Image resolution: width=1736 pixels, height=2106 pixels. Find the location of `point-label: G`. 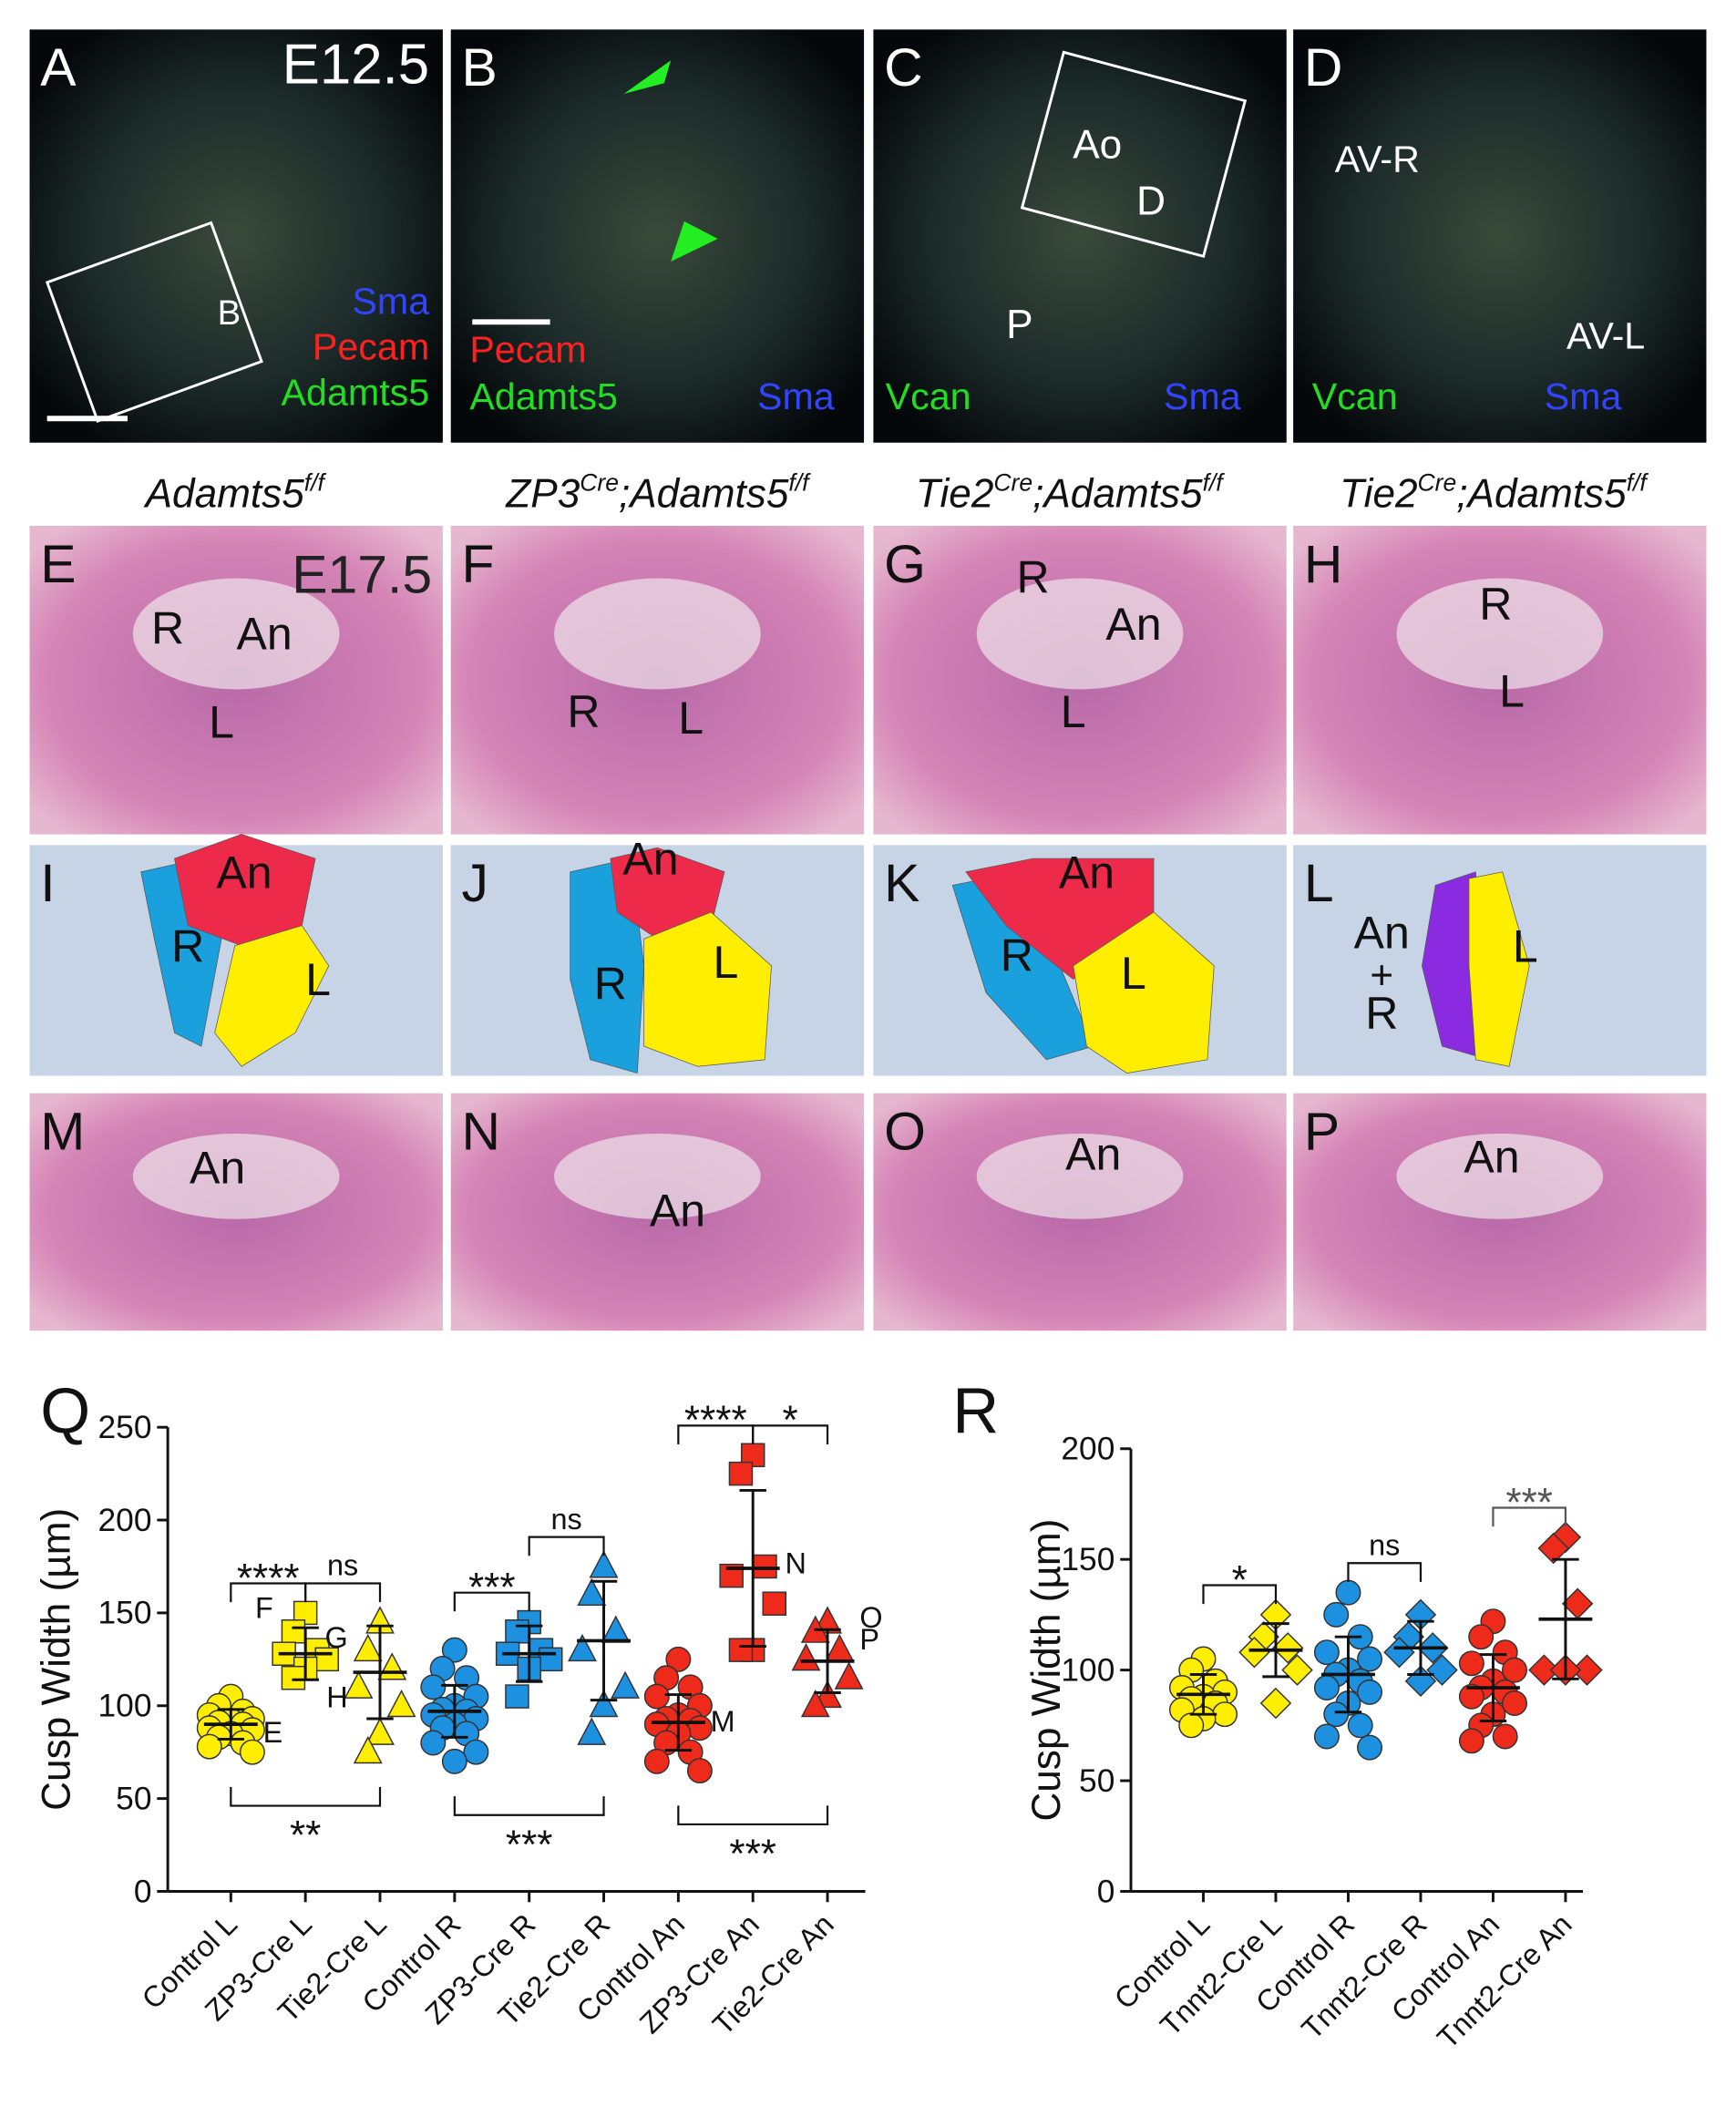

point-label: G is located at coordinates (335, 1637).